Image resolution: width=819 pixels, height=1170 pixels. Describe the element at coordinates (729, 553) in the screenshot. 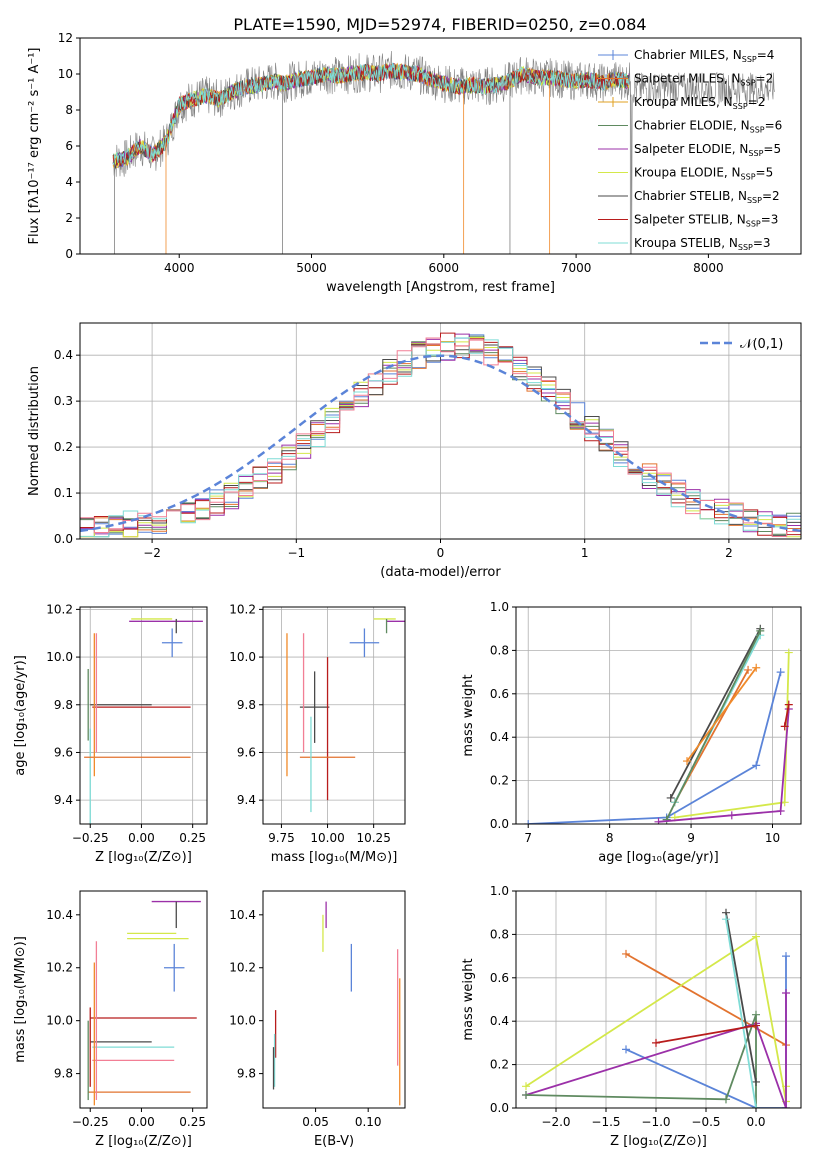

I see `residual-histogram-xtick-label: 2` at that location.